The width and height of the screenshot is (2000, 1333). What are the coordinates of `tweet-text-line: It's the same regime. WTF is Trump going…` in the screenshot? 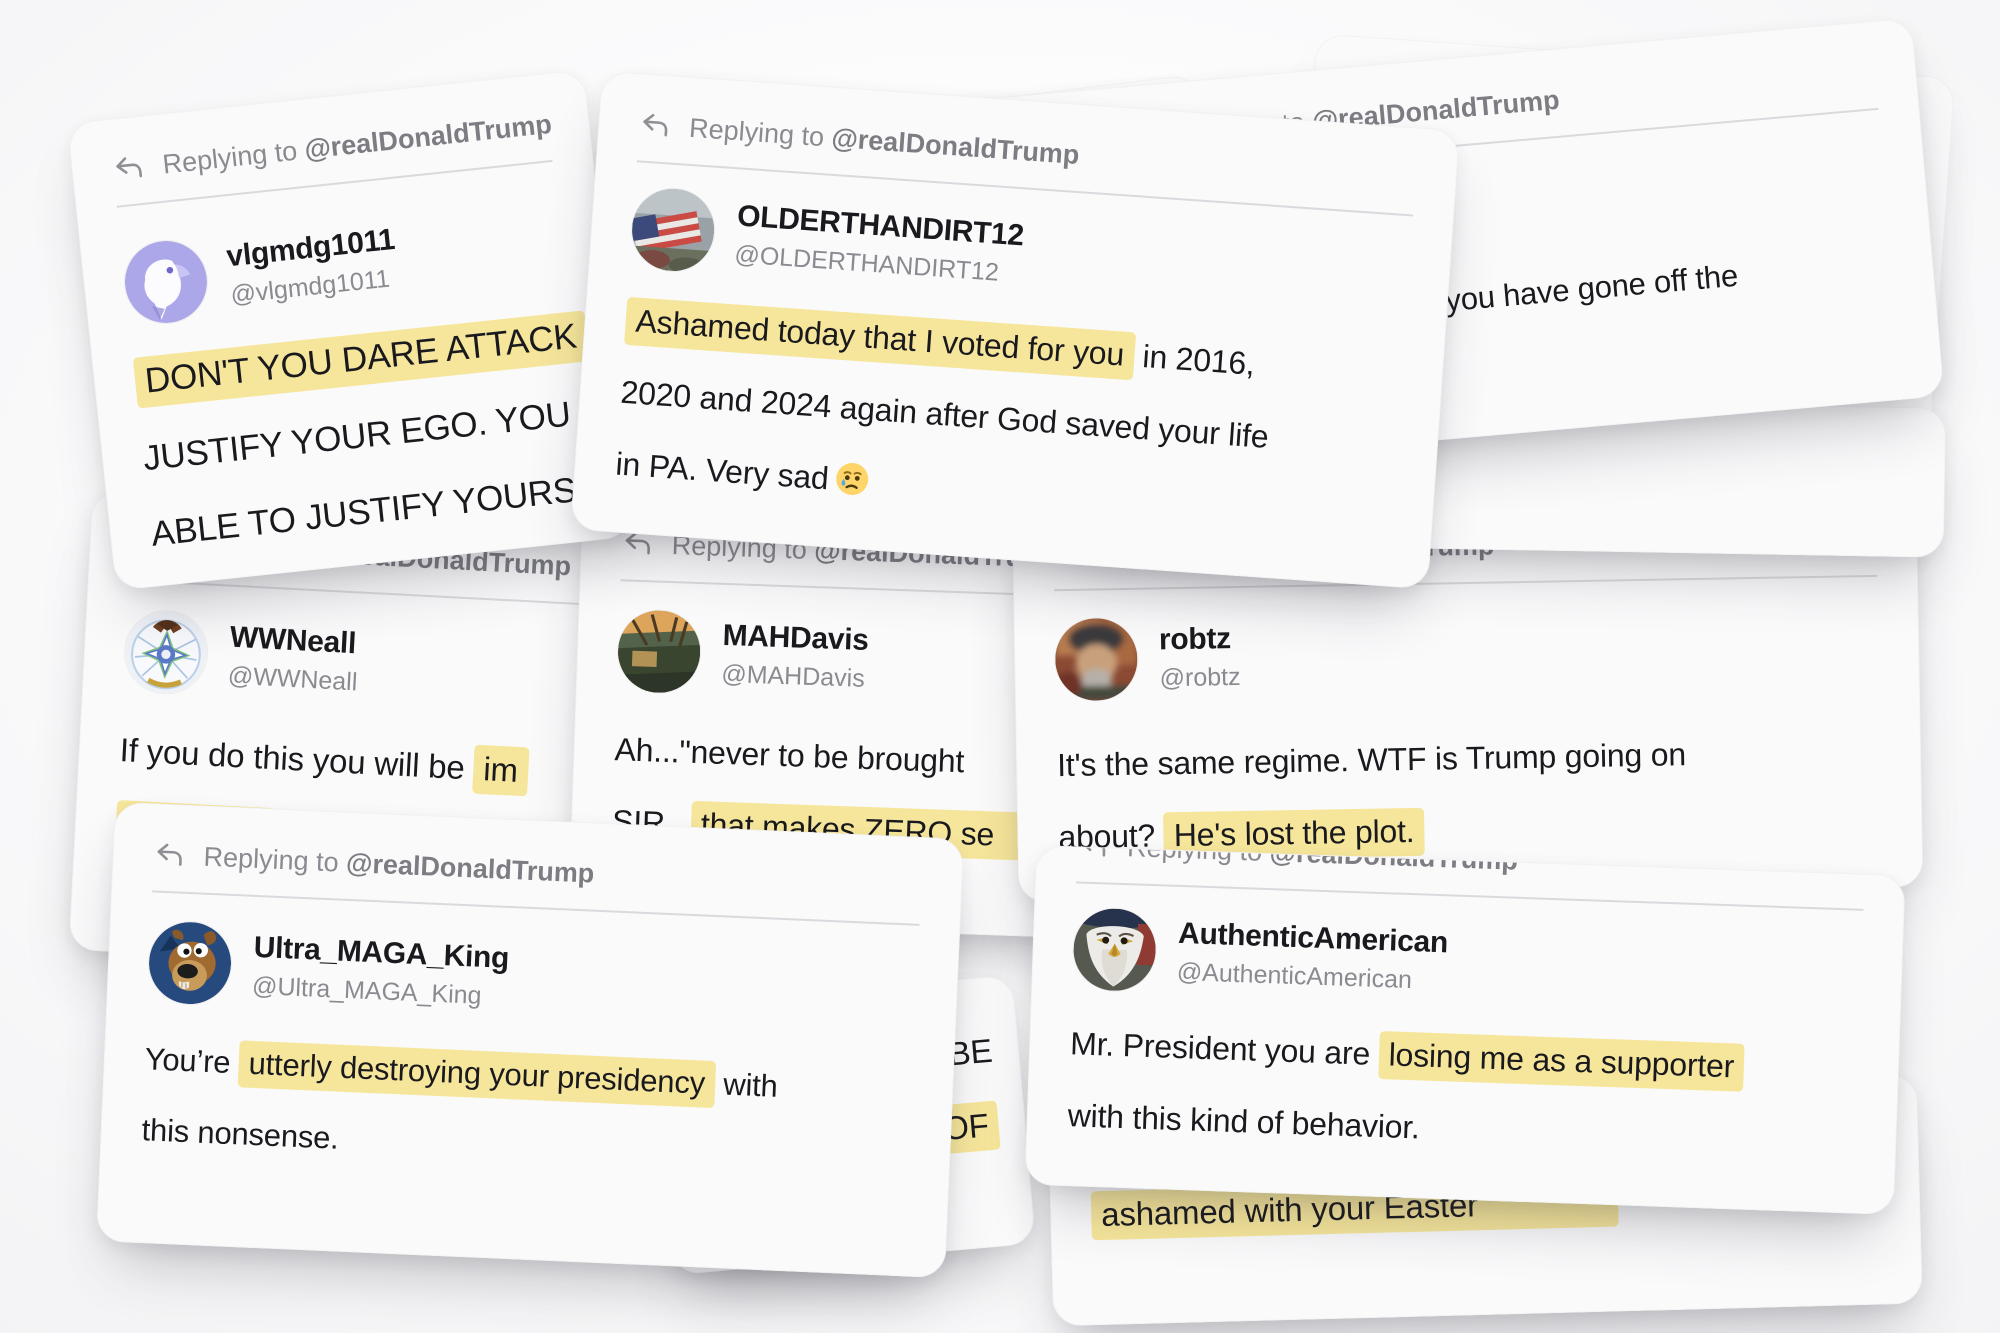 It's located at (1371, 760).